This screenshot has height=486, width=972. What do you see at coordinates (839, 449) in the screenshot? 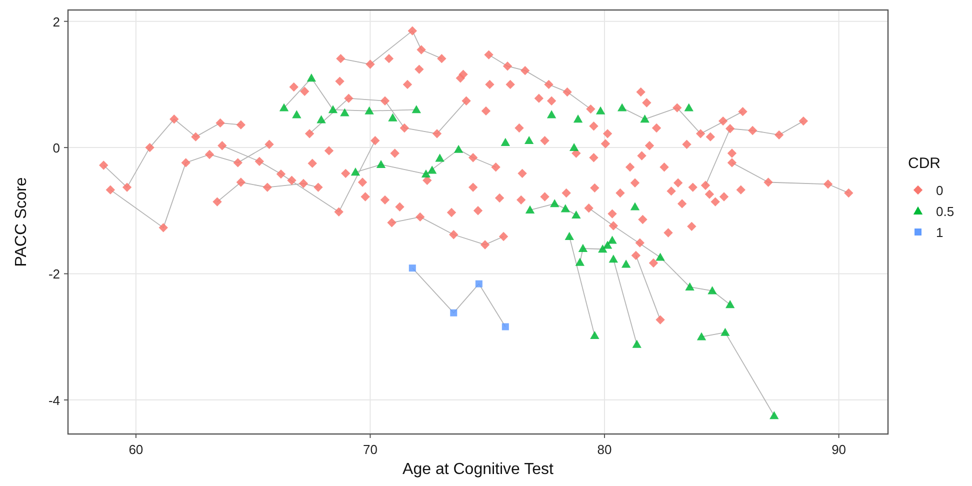
I see `x-tick-label: 90` at bounding box center [839, 449].